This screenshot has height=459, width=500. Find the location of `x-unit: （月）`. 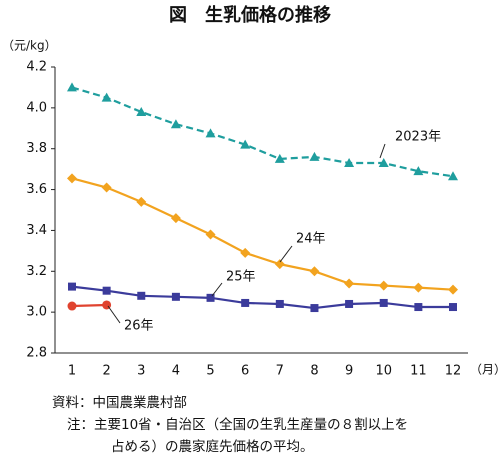

x-unit: （月） is located at coordinates (485, 370).